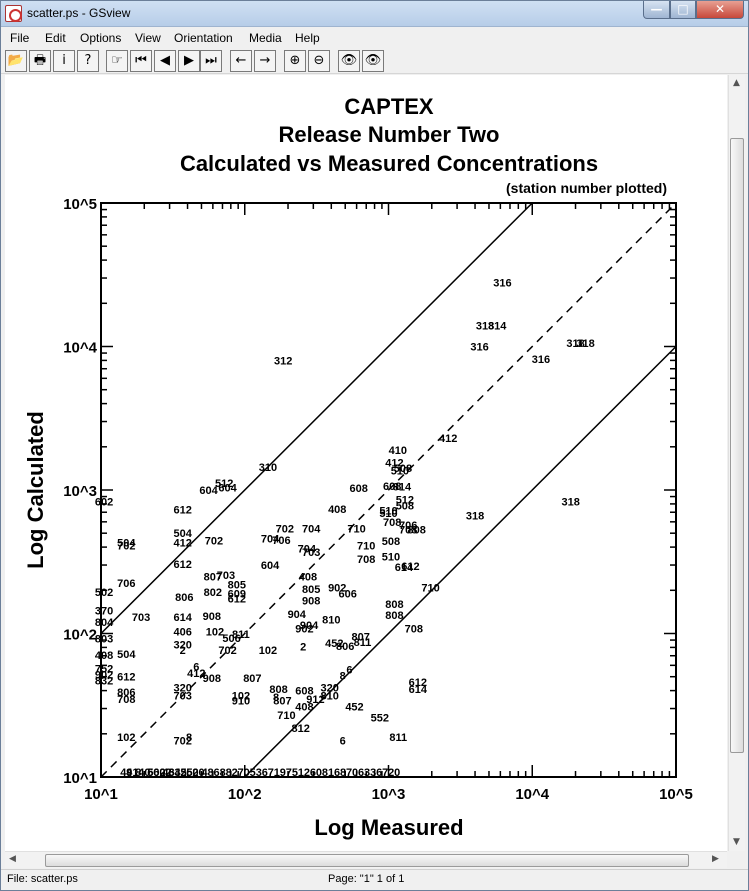 The image size is (749, 891). I want to click on baseline-point-label: 3, so click(367, 773).